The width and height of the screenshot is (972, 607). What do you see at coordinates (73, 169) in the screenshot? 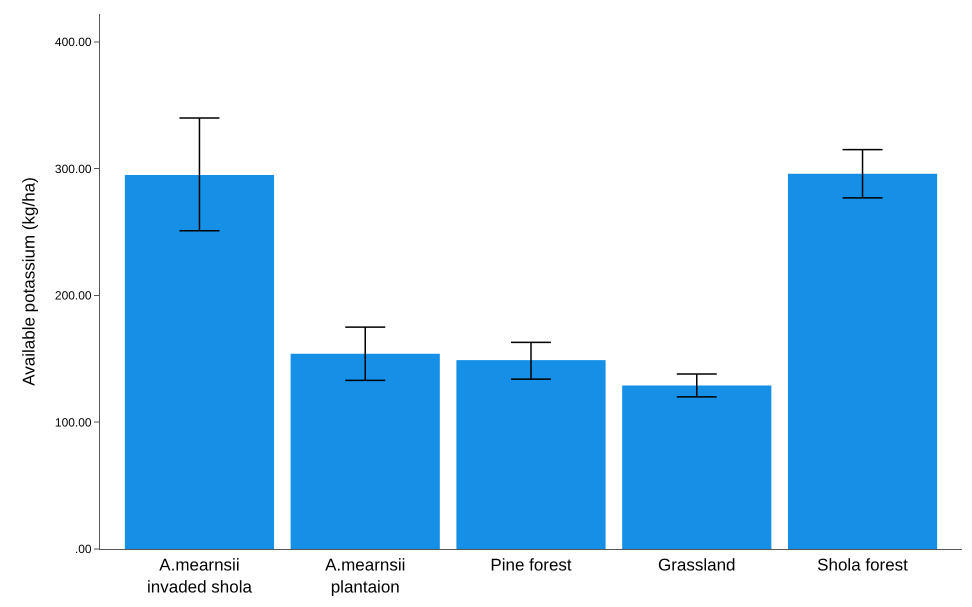
I see `y-tick-label: 300.00` at bounding box center [73, 169].